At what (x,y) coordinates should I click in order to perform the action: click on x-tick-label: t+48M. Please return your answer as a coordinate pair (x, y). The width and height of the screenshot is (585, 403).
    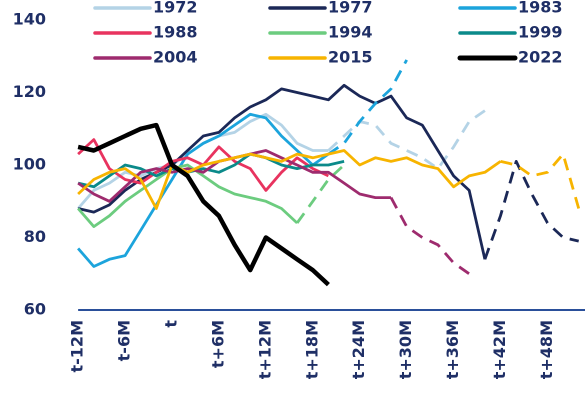
    Looking at the image, I should click on (546, 349).